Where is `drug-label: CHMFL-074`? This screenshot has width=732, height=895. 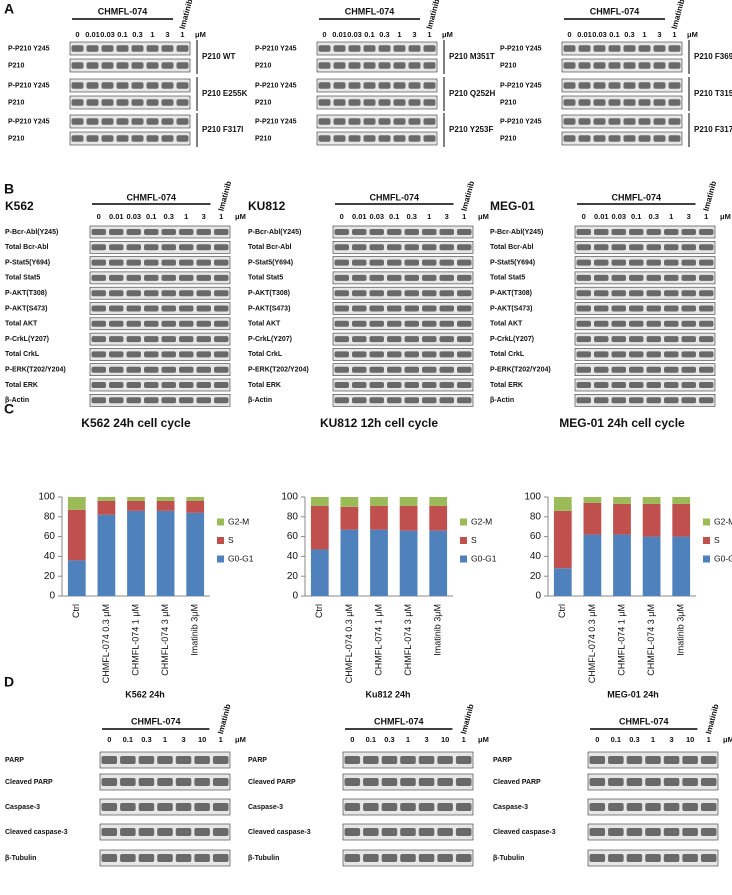 drug-label: CHMFL-074 is located at coordinates (151, 197).